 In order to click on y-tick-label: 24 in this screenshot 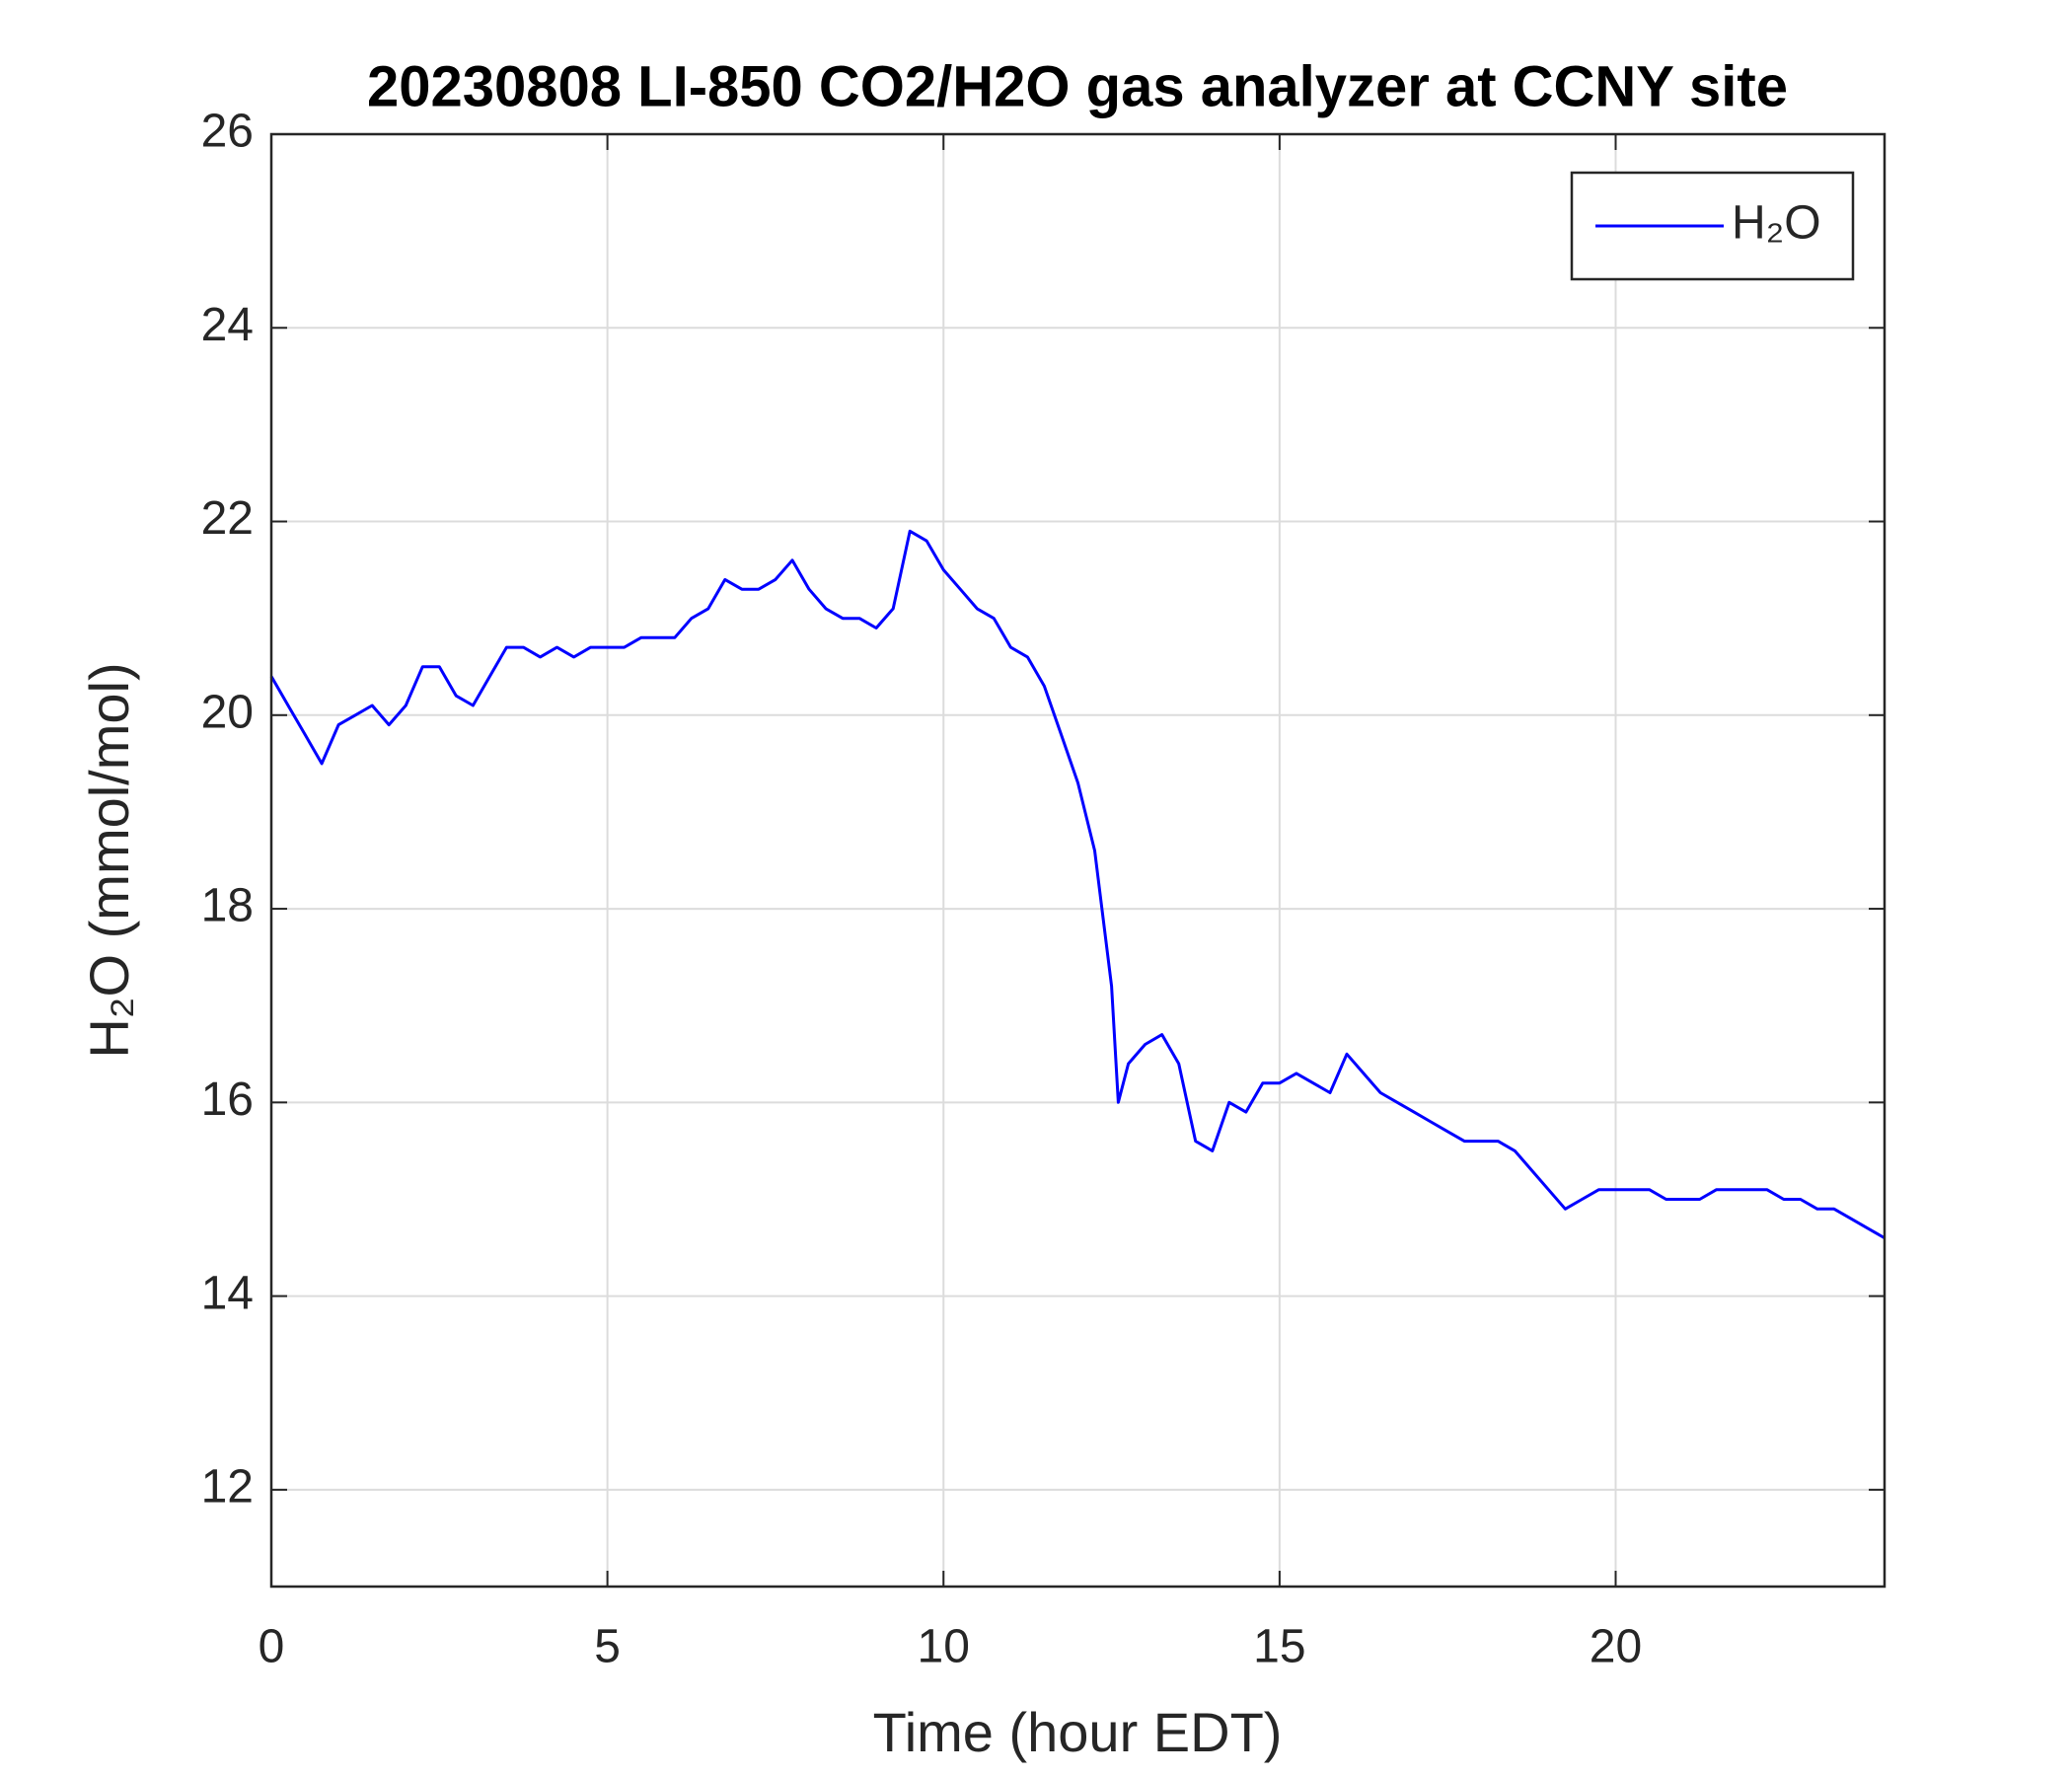, I will do `click(228, 325)`.